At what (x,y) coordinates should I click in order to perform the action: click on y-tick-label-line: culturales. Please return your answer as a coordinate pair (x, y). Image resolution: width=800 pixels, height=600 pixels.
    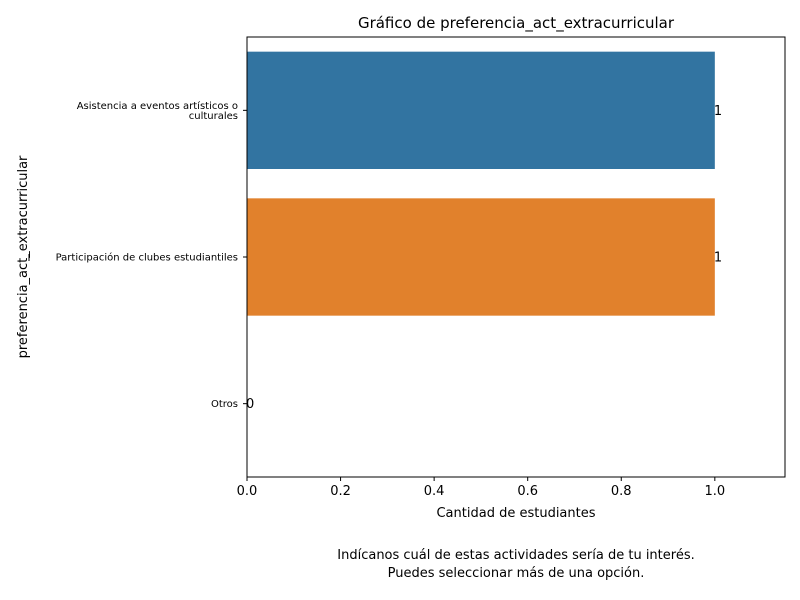
    Looking at the image, I should click on (213, 116).